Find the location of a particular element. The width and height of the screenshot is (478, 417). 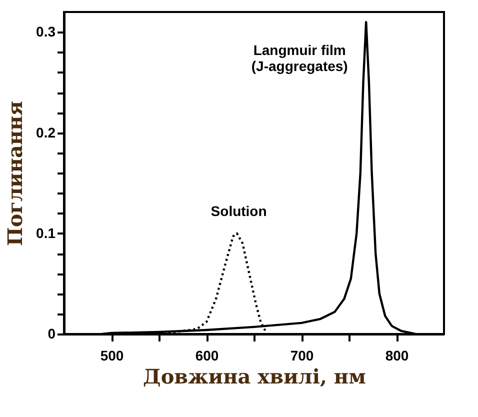

y-tick-label: 0.2 is located at coordinates (46, 132).